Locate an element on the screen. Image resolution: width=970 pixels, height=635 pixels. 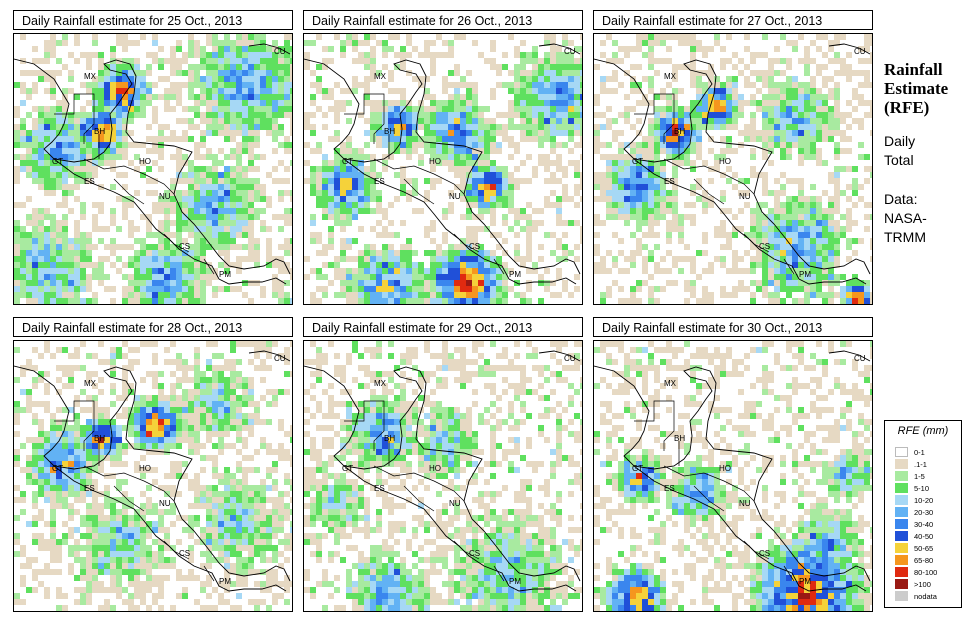
title-line: (RFE) is located at coordinates (907, 107).